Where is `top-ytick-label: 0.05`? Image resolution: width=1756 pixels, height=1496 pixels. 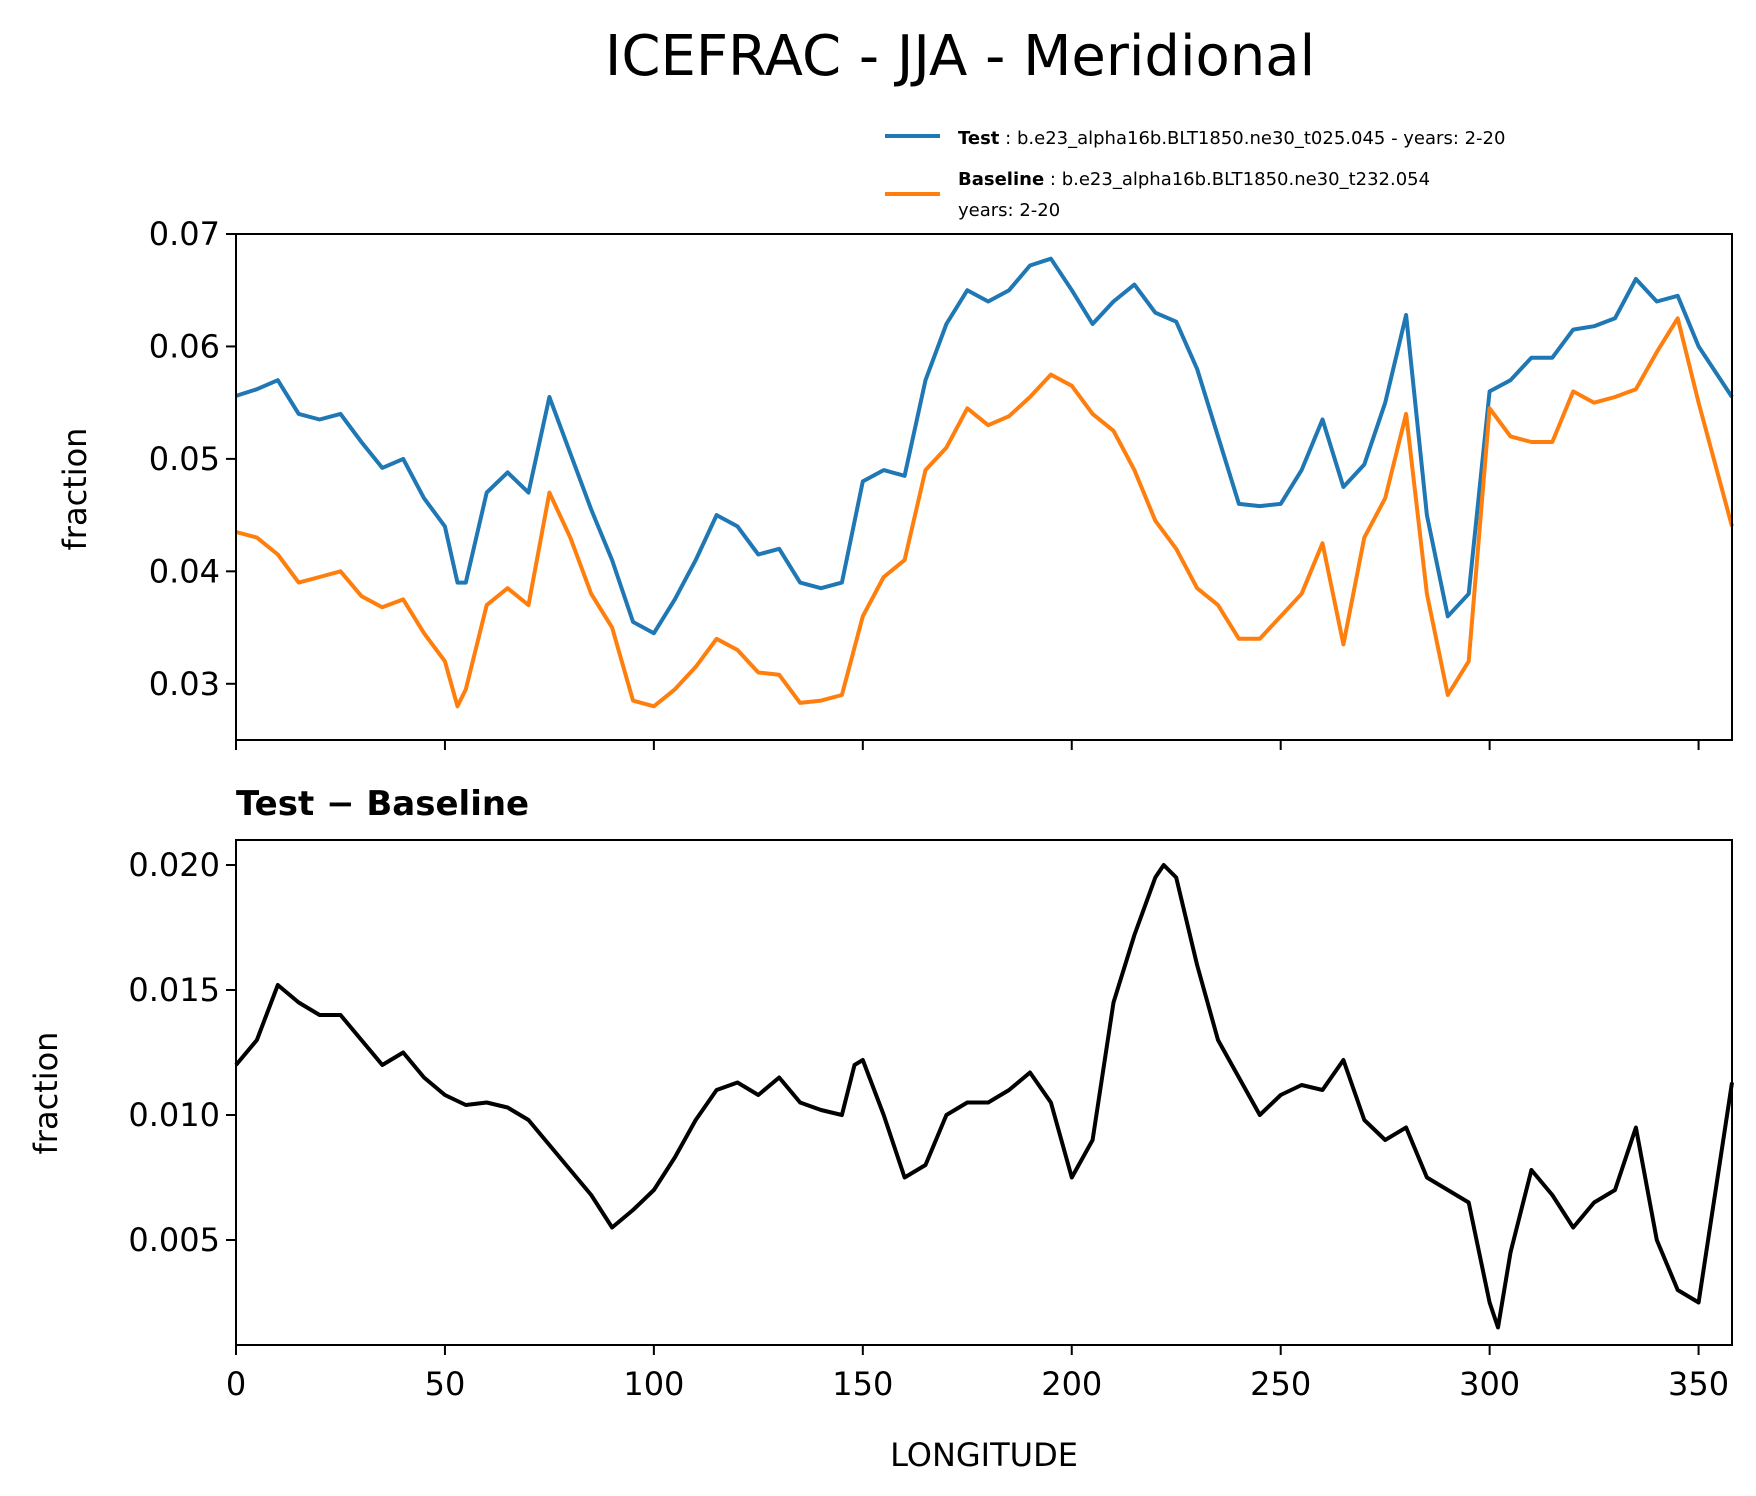 top-ytick-label: 0.05 is located at coordinates (184, 459).